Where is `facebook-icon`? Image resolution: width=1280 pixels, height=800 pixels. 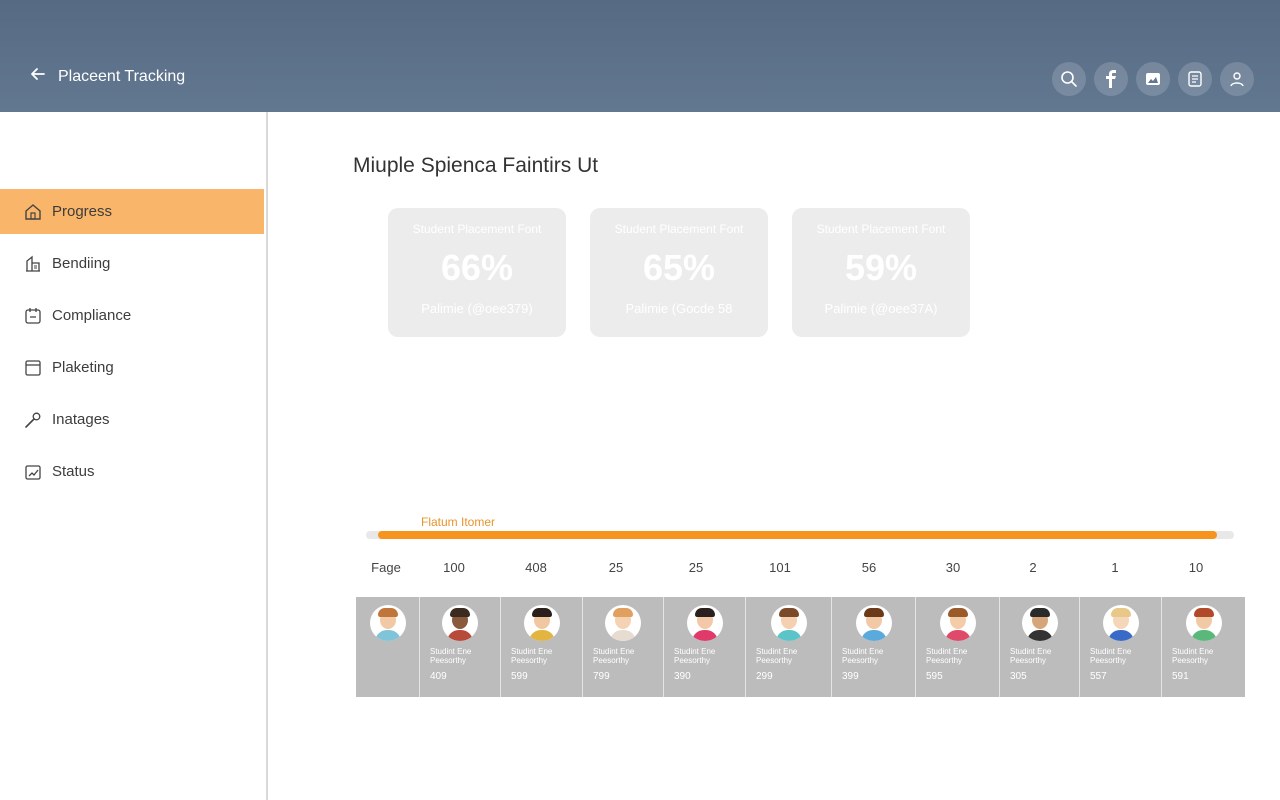 facebook-icon is located at coordinates (1111, 79).